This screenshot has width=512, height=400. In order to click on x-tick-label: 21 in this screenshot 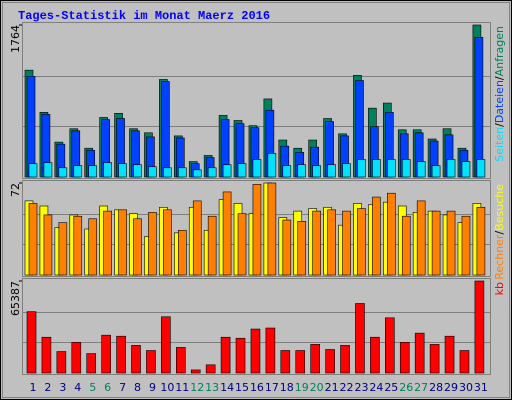, I will do `click(332, 387)`.